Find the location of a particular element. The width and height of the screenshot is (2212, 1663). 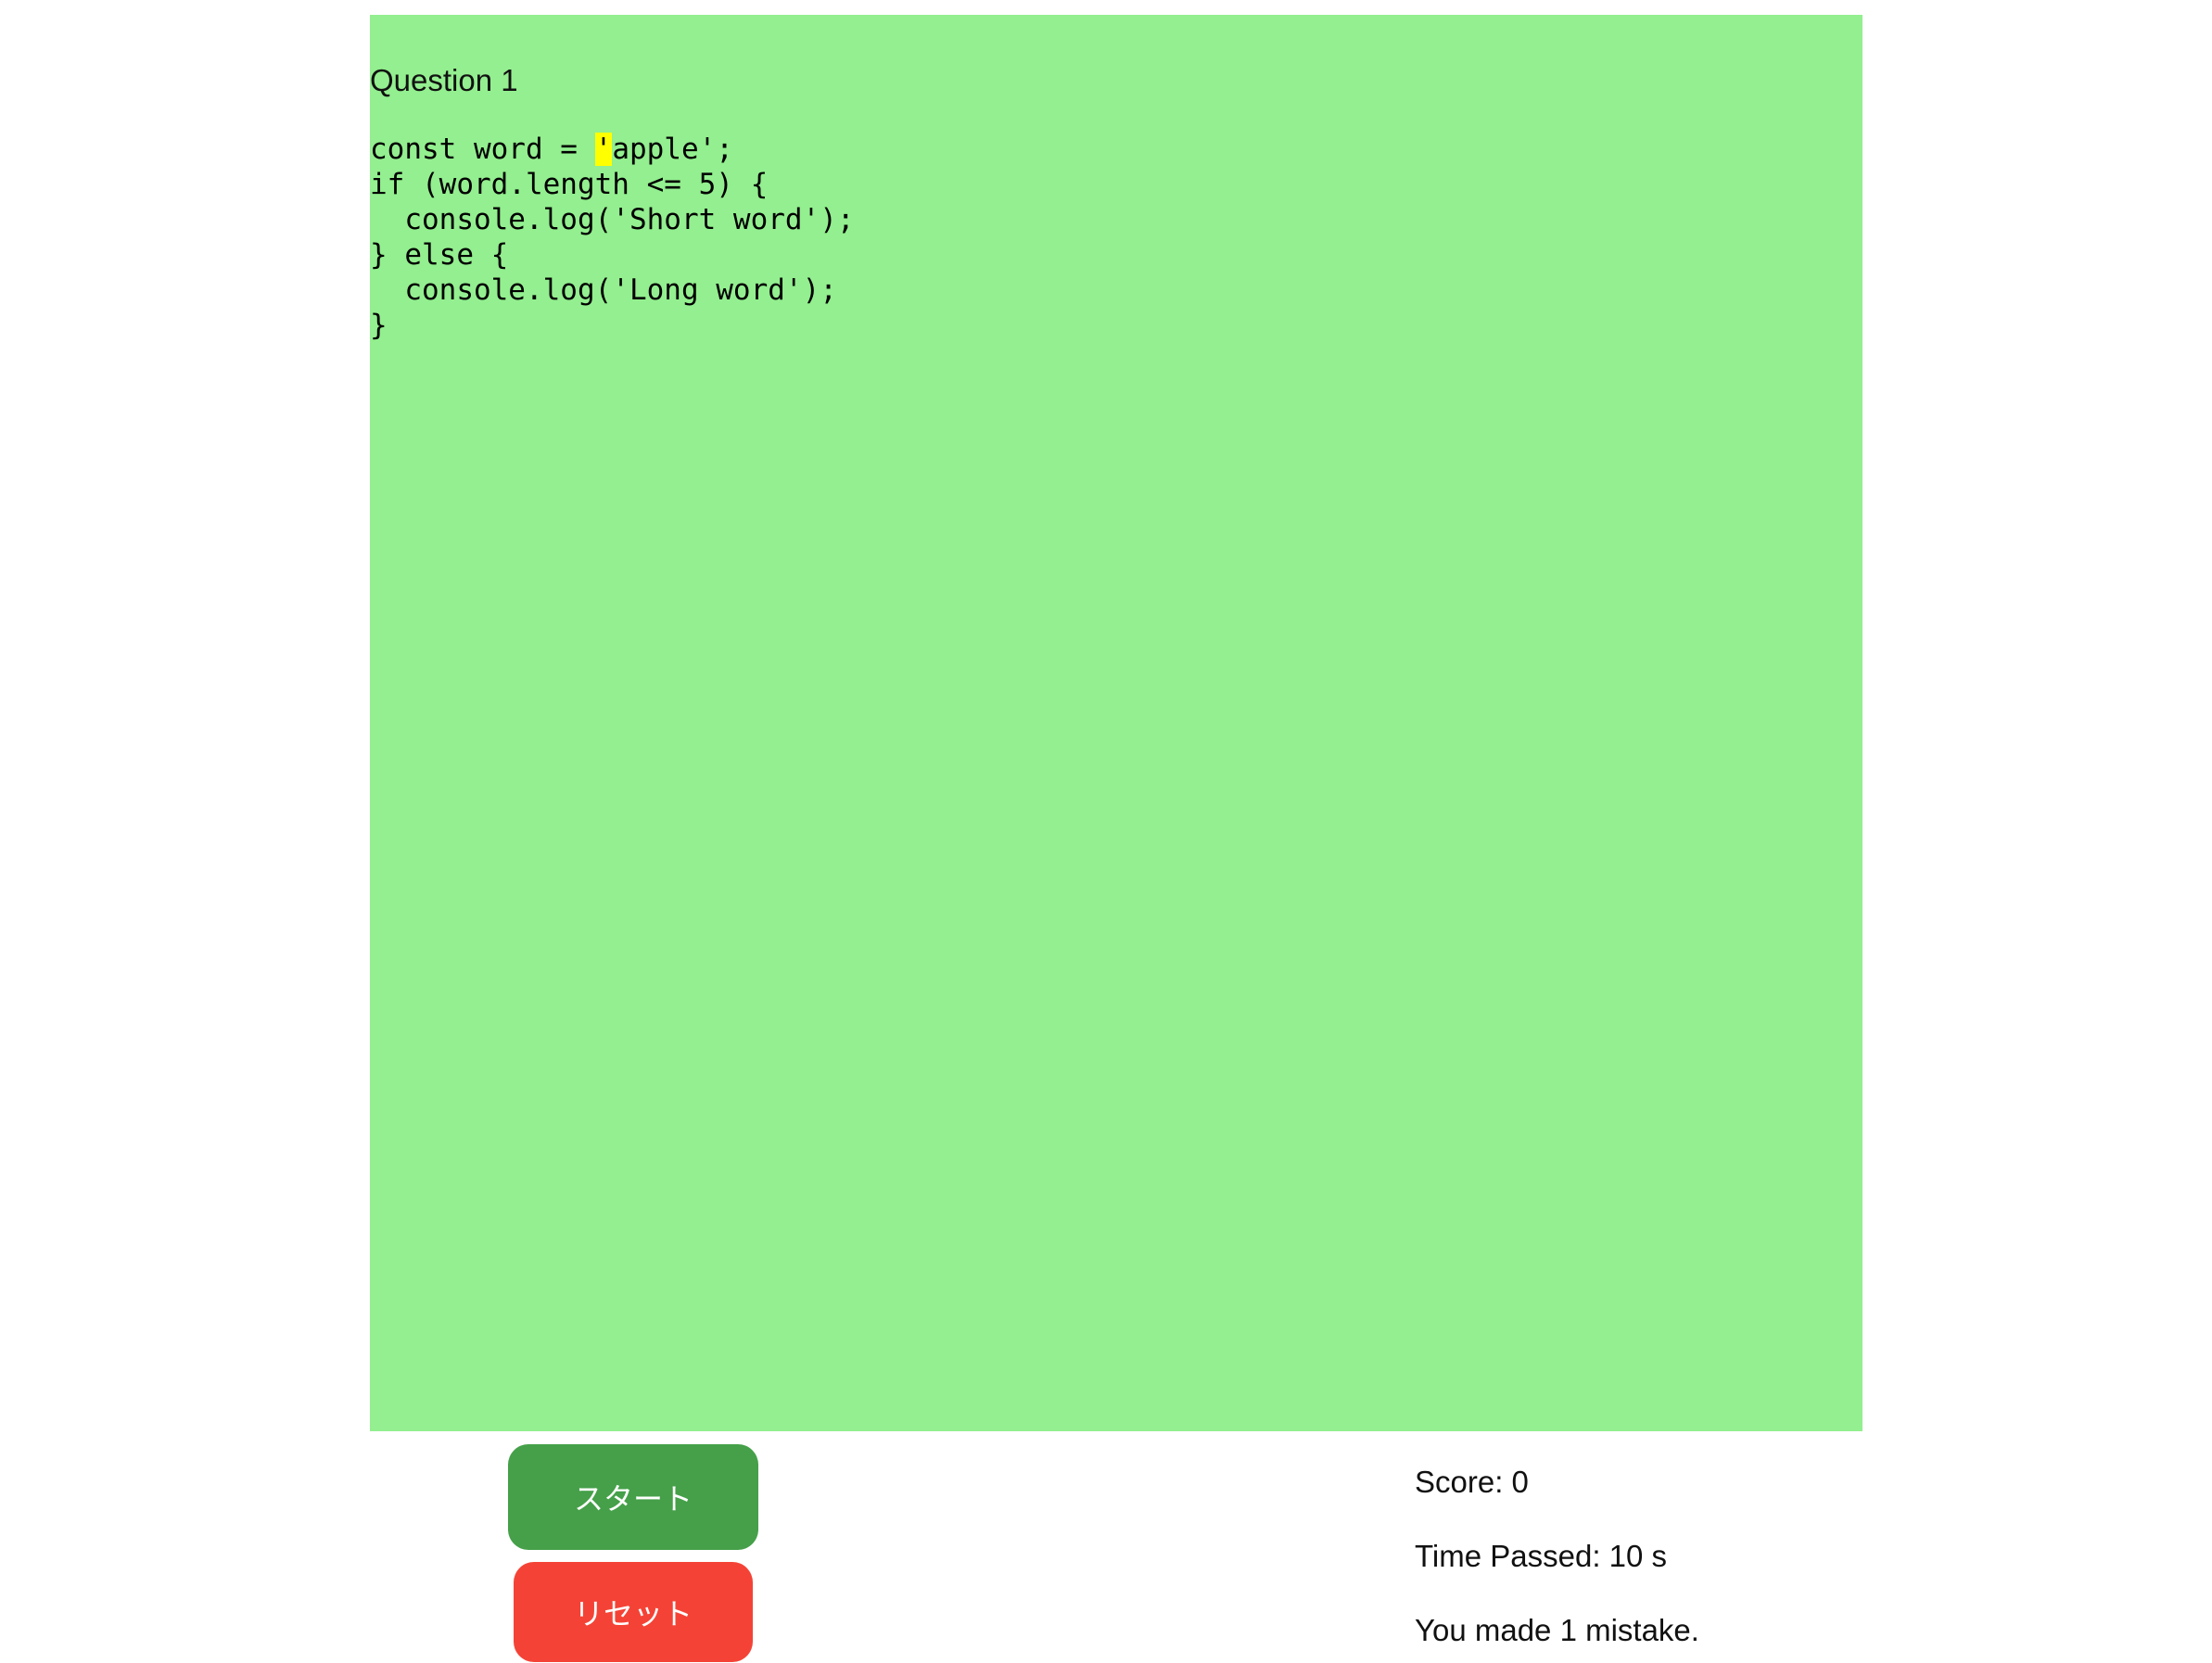

current-char-cursor: ' is located at coordinates (603, 149).